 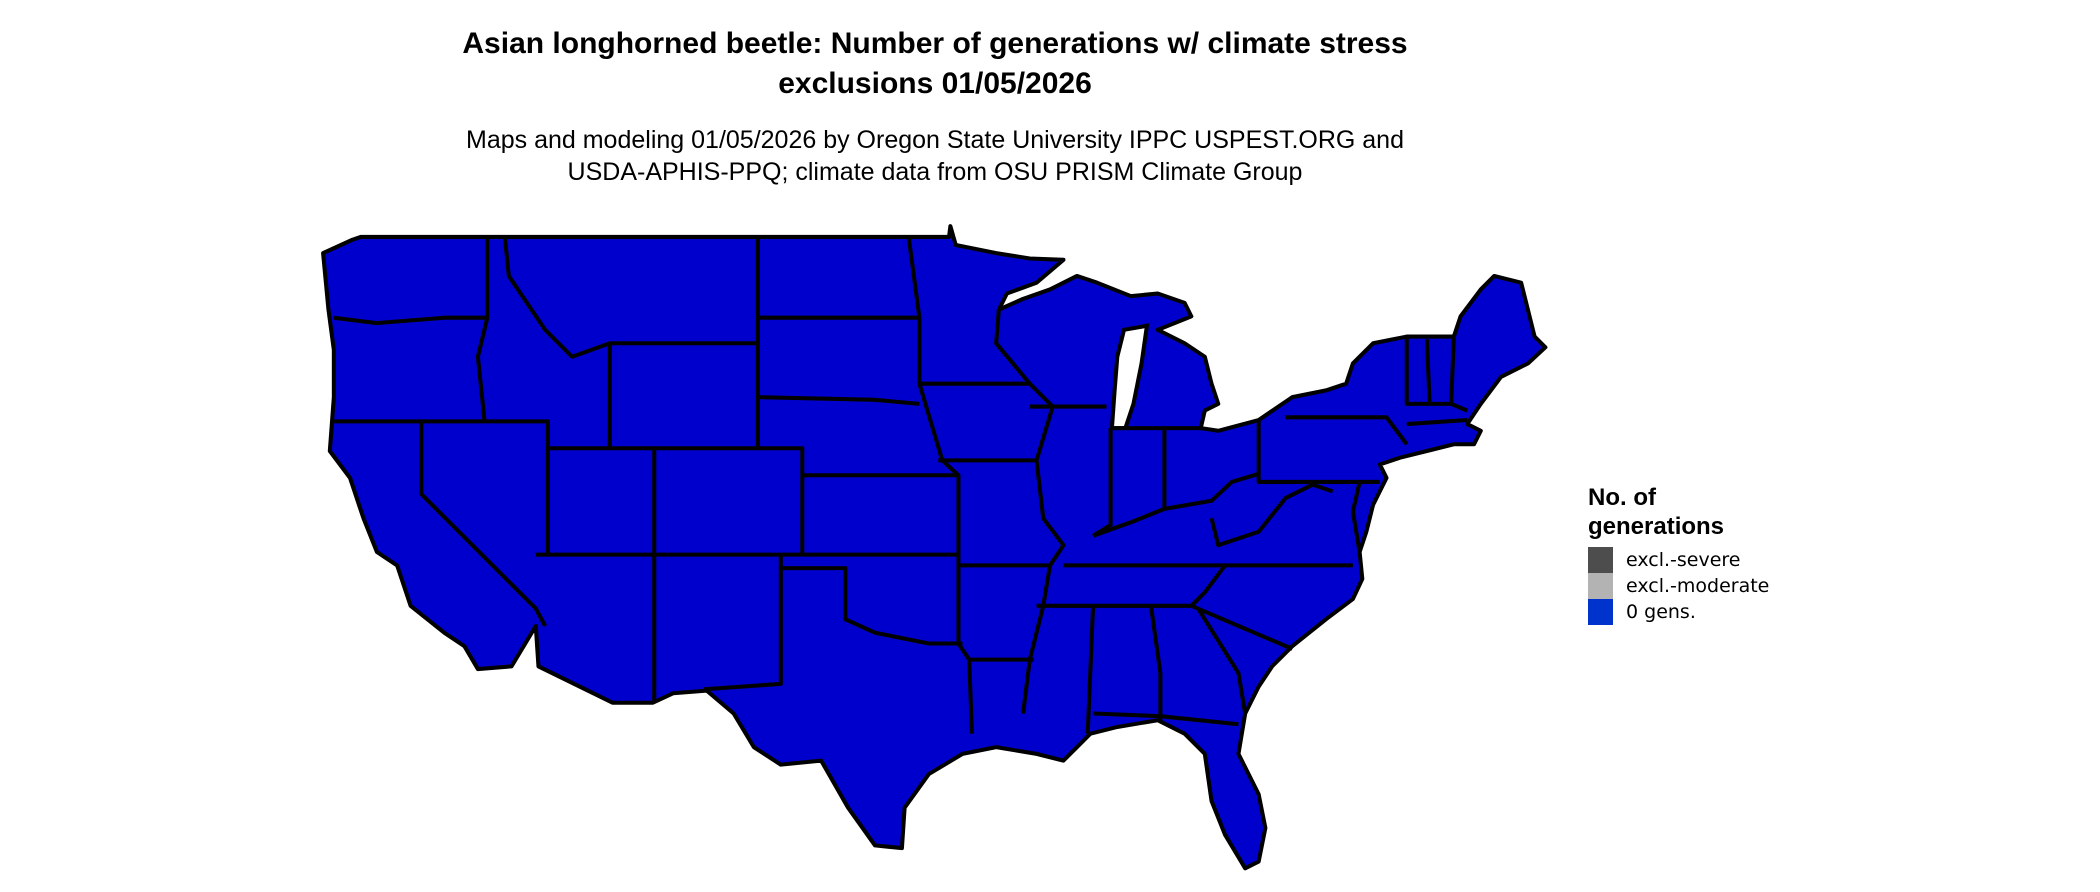 I want to click on border-nj-de-md, so click(x=1356, y=517).